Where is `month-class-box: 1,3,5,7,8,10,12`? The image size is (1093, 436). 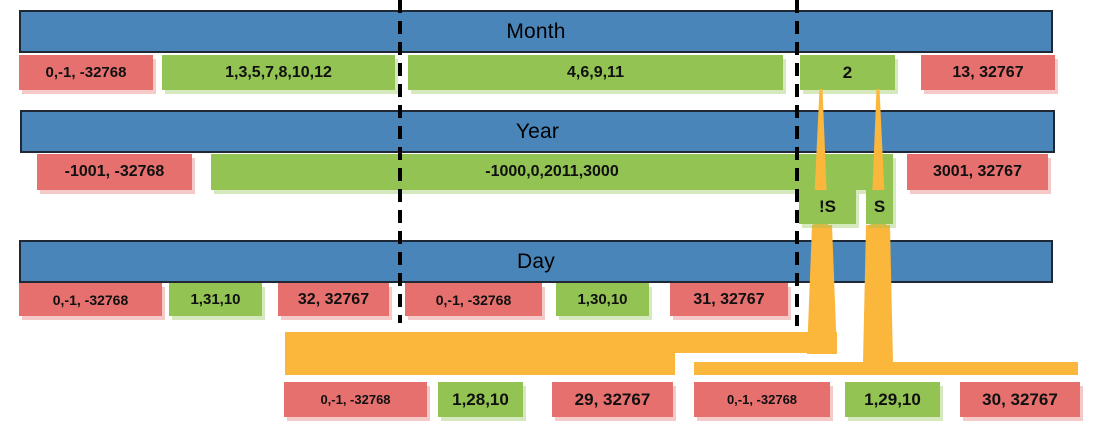 month-class-box: 1,3,5,7,8,10,12 is located at coordinates (278, 72).